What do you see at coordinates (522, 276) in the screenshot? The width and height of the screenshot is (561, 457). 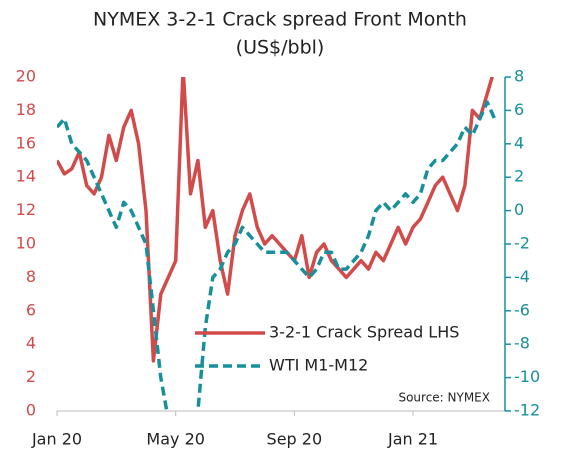 I see `y2-tick-label: -4` at bounding box center [522, 276].